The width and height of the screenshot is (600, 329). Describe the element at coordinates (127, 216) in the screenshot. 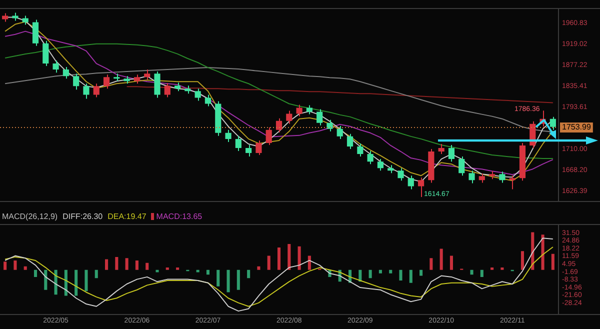

I see `text: DEA:19.47` at that location.